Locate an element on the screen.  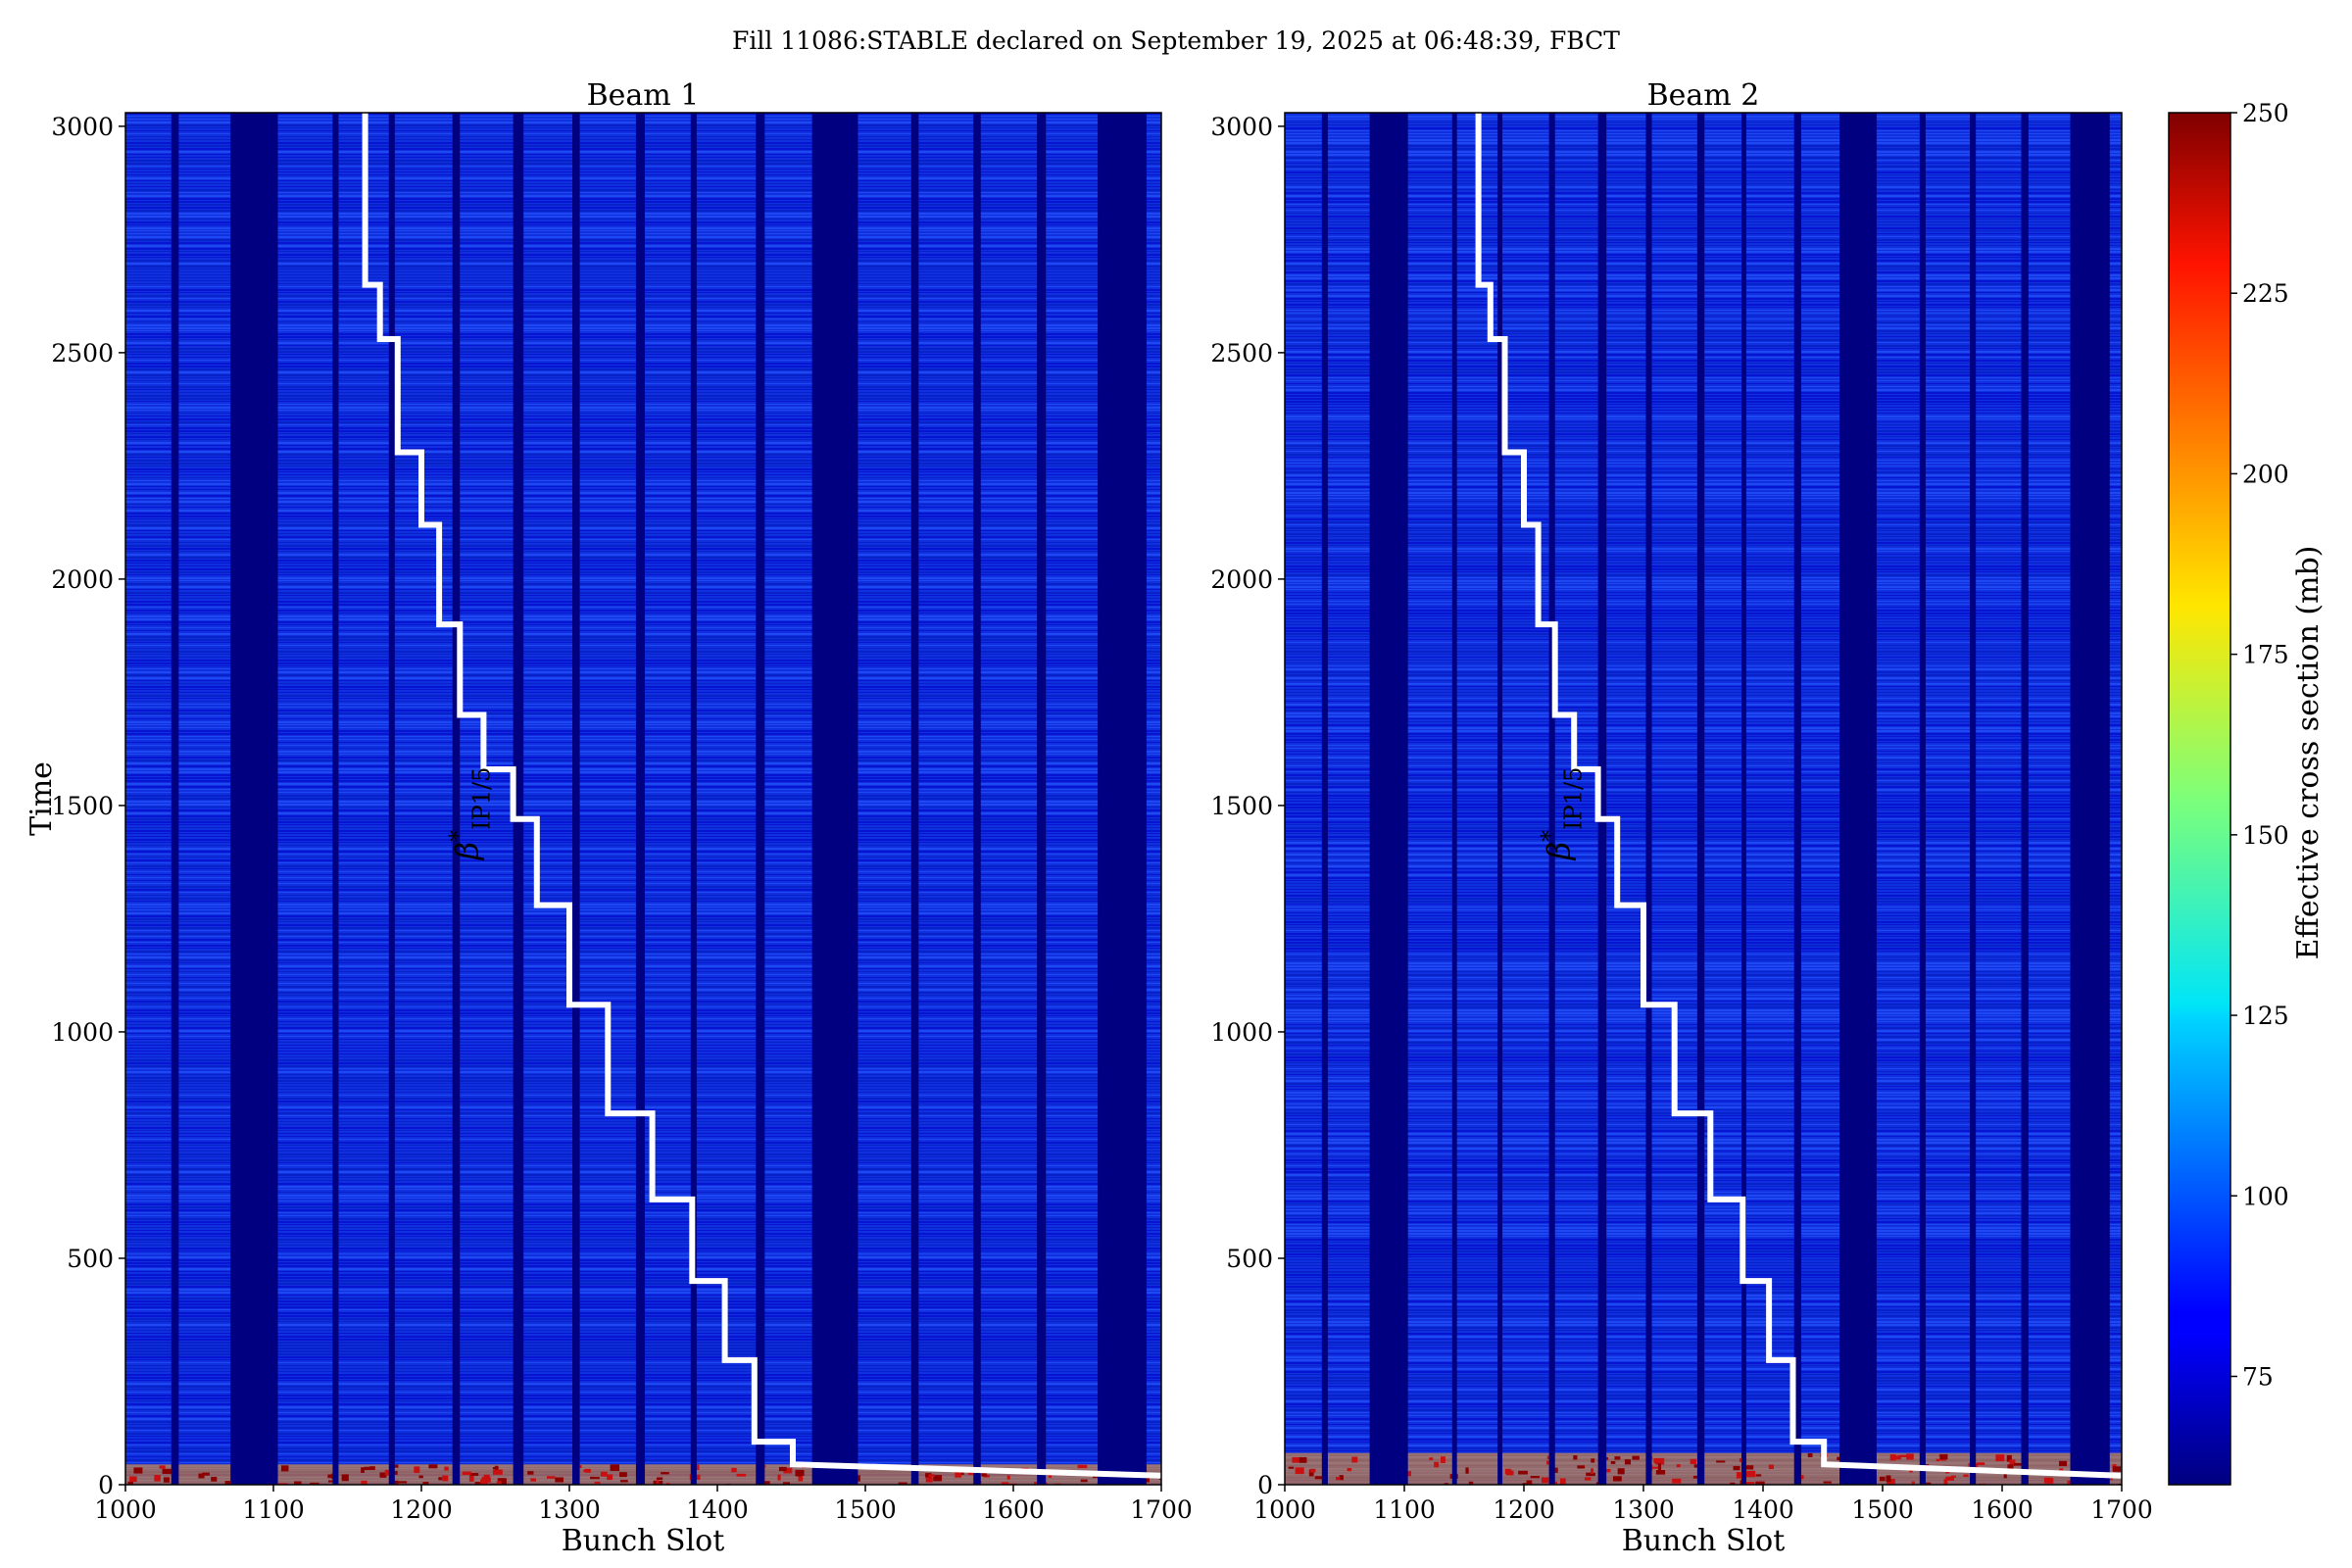
panel-title: Beam 2 is located at coordinates (1703, 95).